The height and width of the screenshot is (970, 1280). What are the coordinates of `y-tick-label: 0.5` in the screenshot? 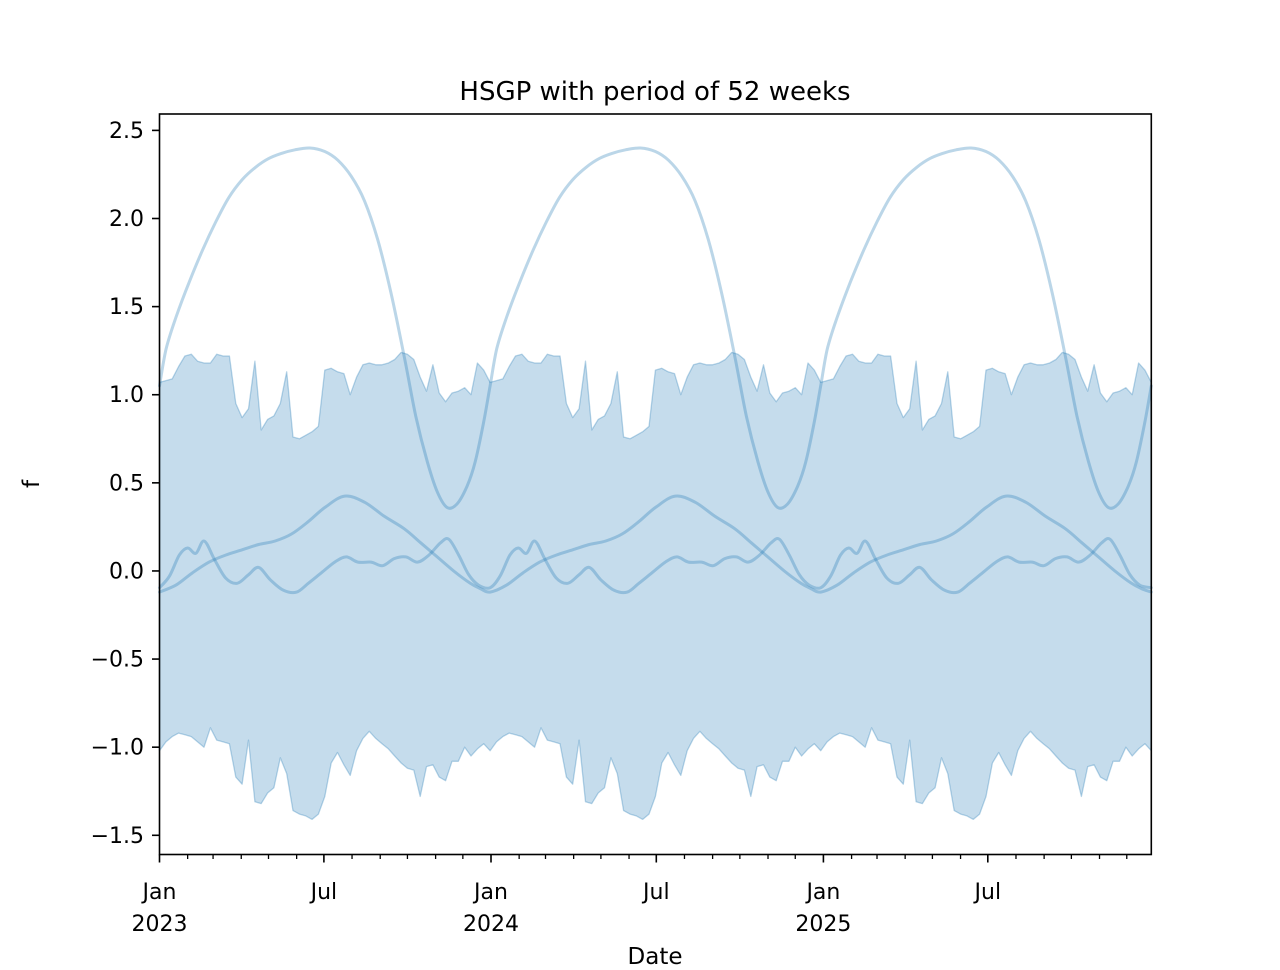 It's located at (126, 483).